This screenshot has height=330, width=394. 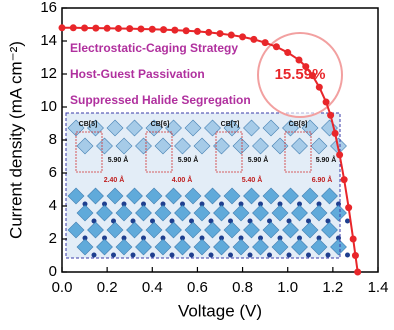 What do you see at coordinates (298, 124) in the screenshot?
I see `inset-label: CB[8]` at bounding box center [298, 124].